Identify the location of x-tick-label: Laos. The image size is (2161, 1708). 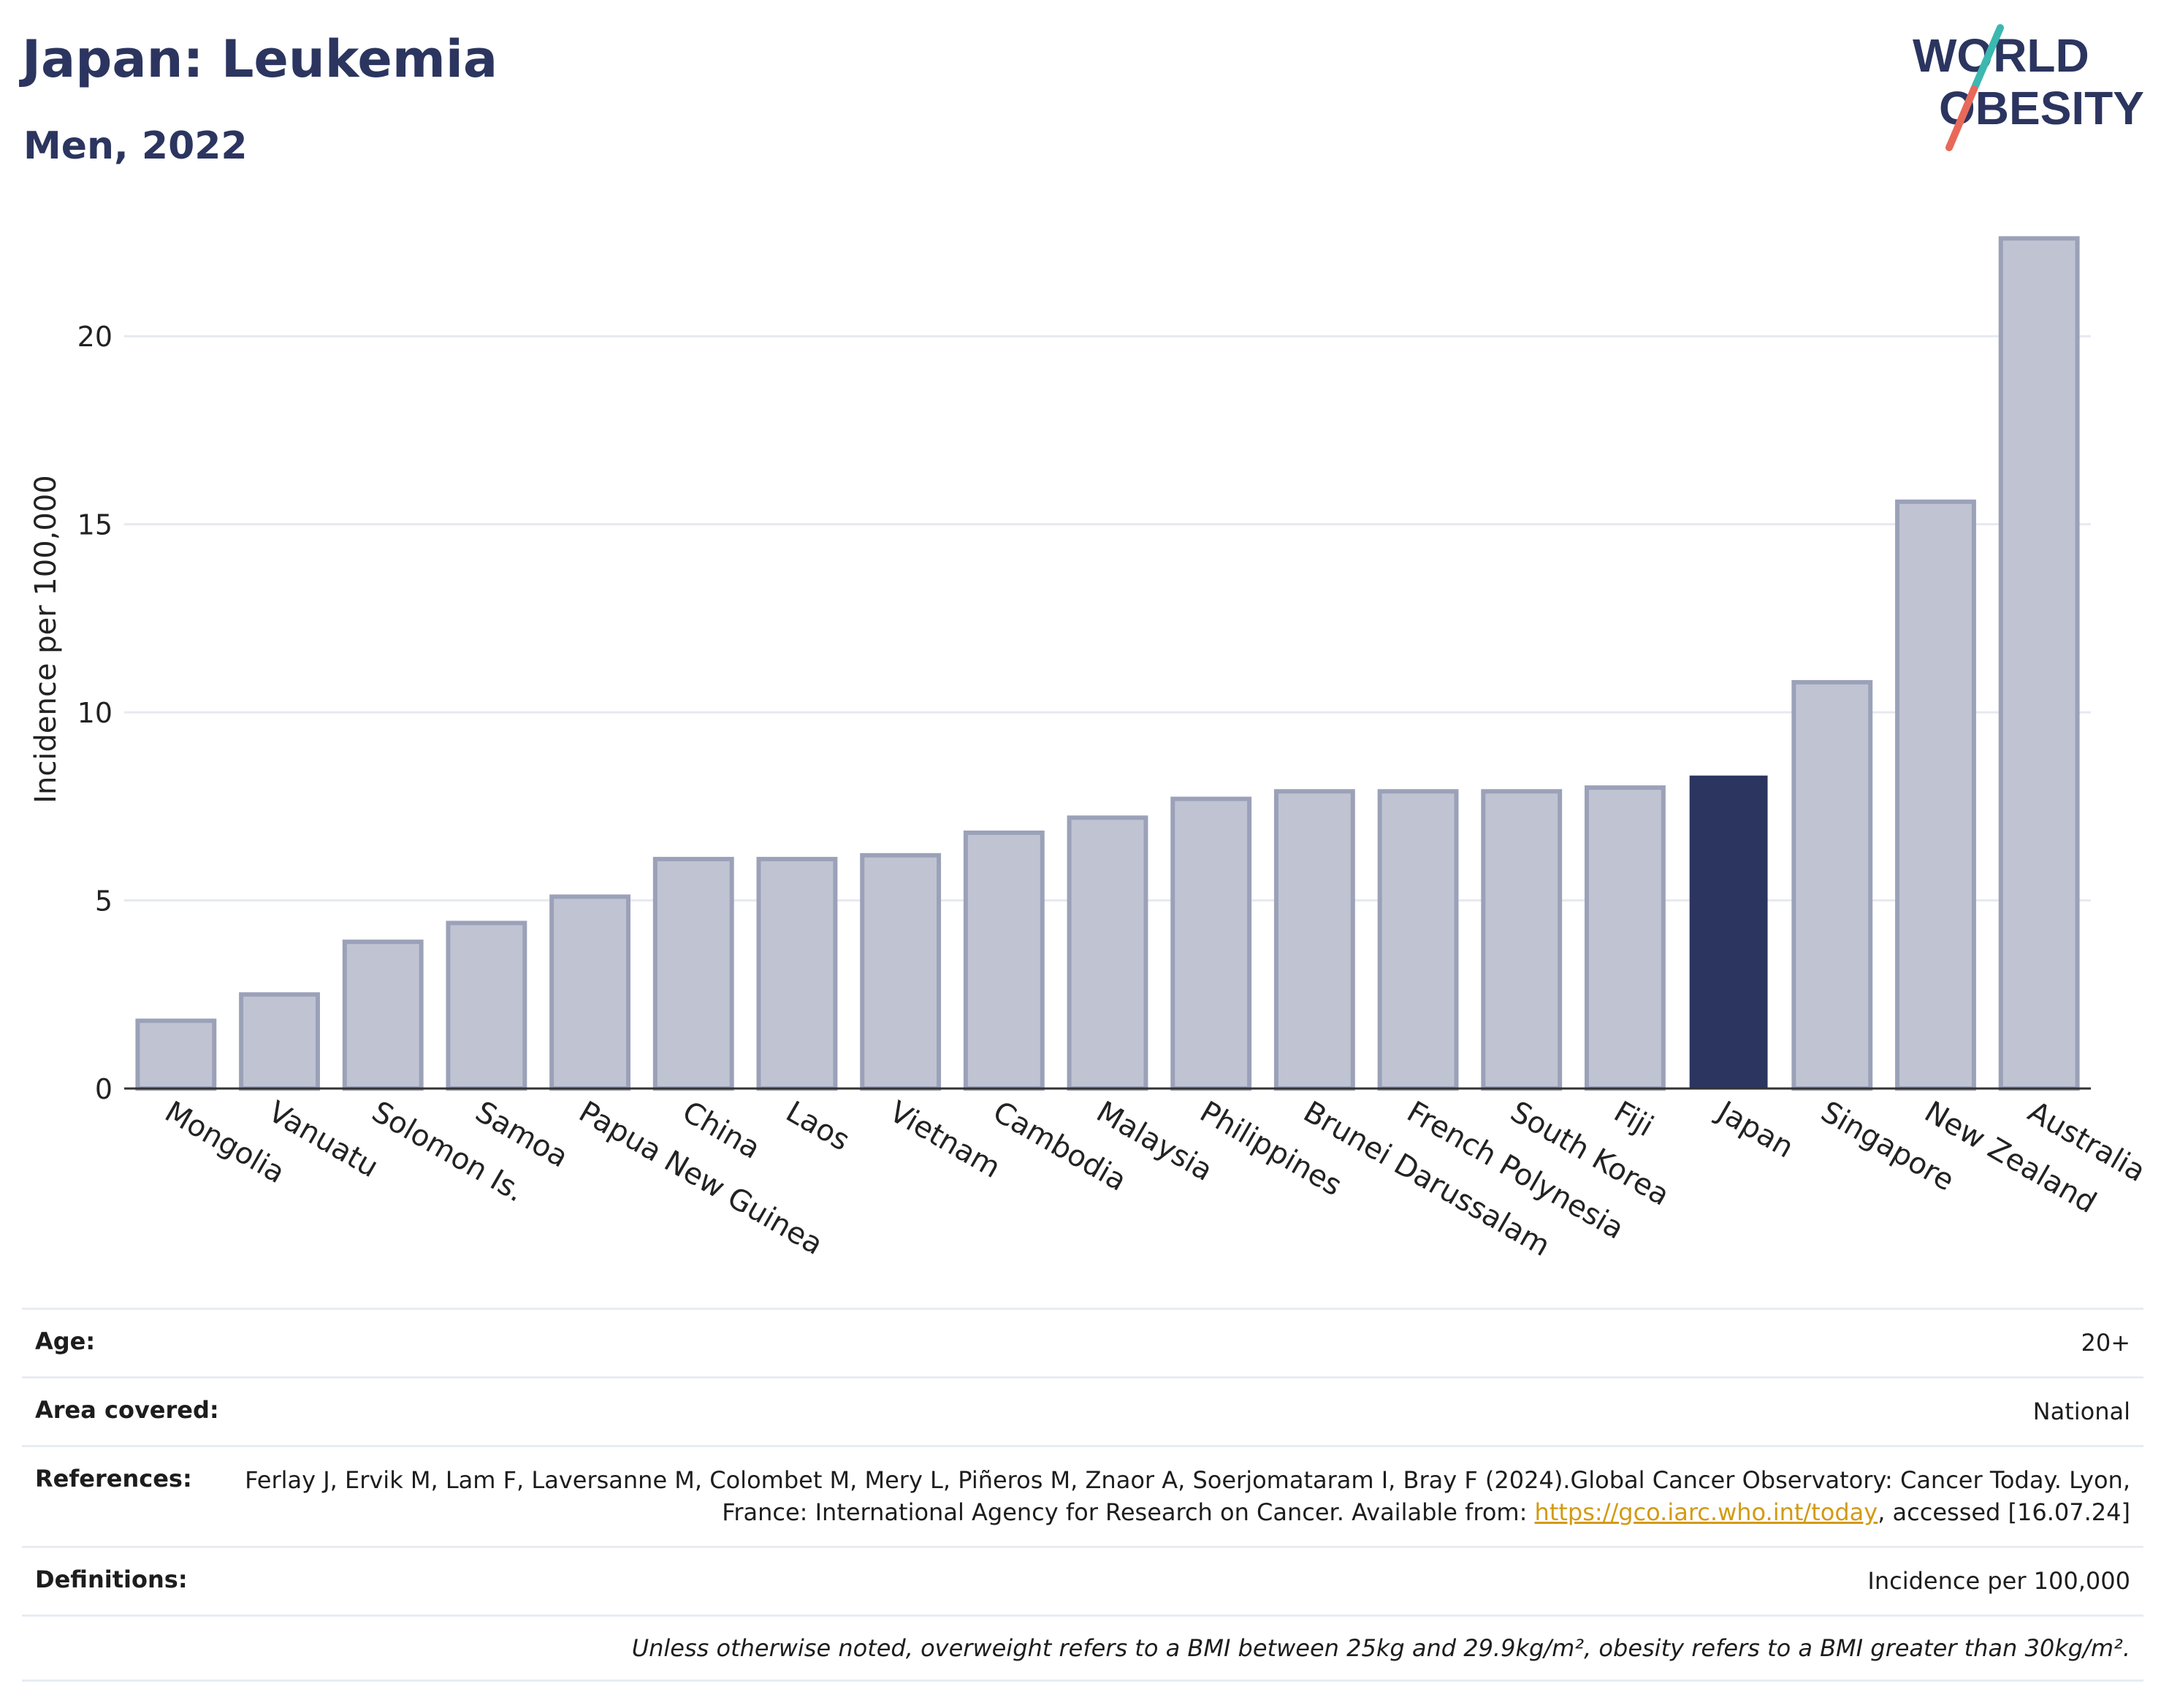
(817, 1126).